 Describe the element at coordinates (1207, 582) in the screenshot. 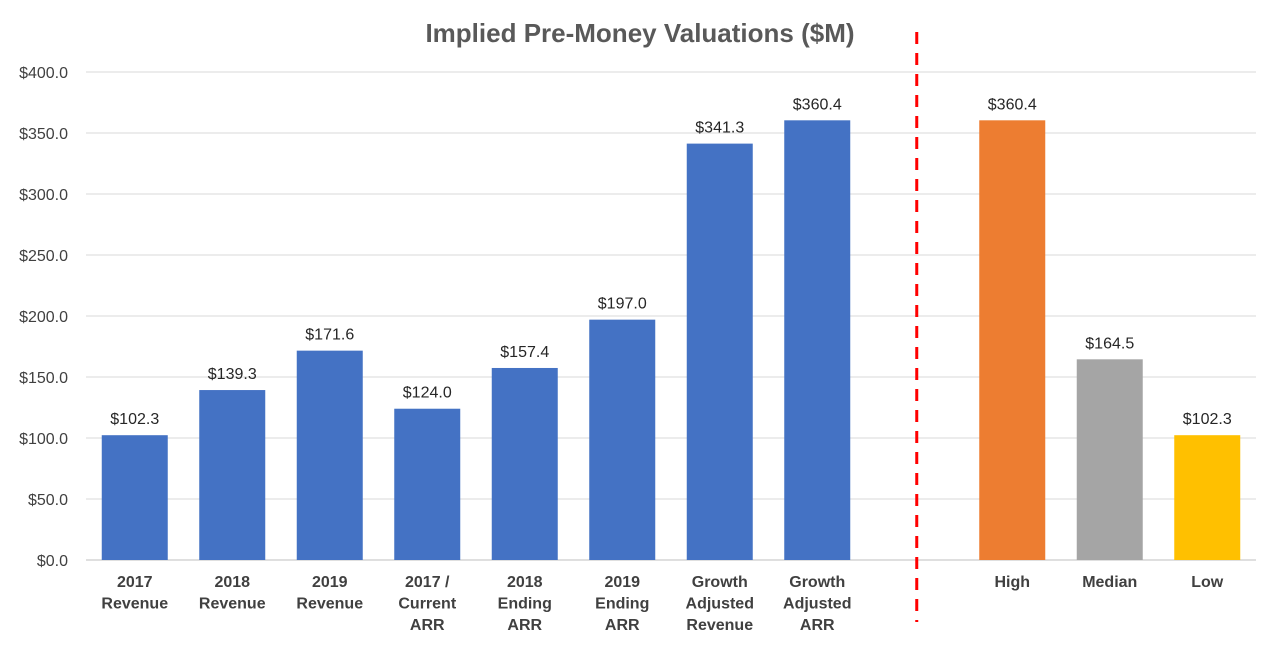

I see `x-tick-label: Low` at that location.